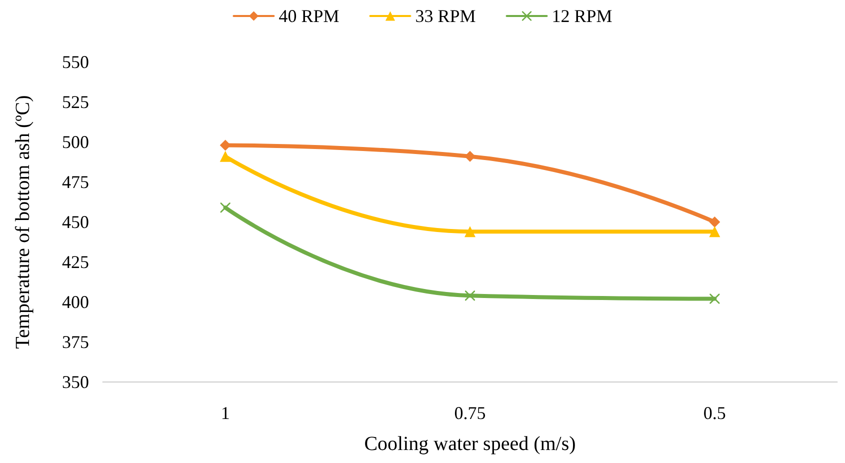  I want to click on legend-label: 12 RPM, so click(582, 16).